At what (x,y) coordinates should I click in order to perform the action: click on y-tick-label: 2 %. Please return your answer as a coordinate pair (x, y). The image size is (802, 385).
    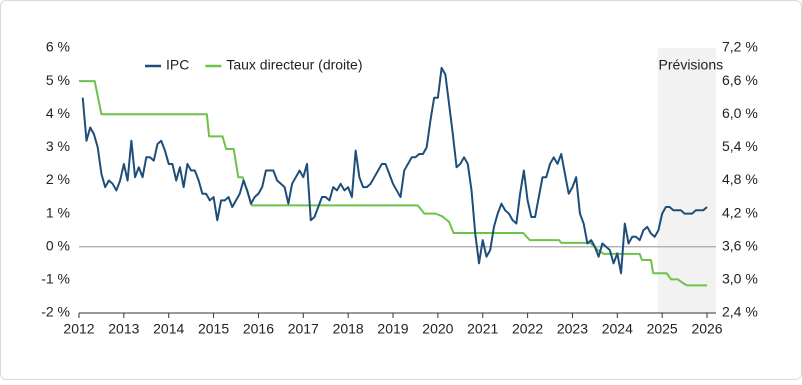
    Looking at the image, I should click on (58, 179).